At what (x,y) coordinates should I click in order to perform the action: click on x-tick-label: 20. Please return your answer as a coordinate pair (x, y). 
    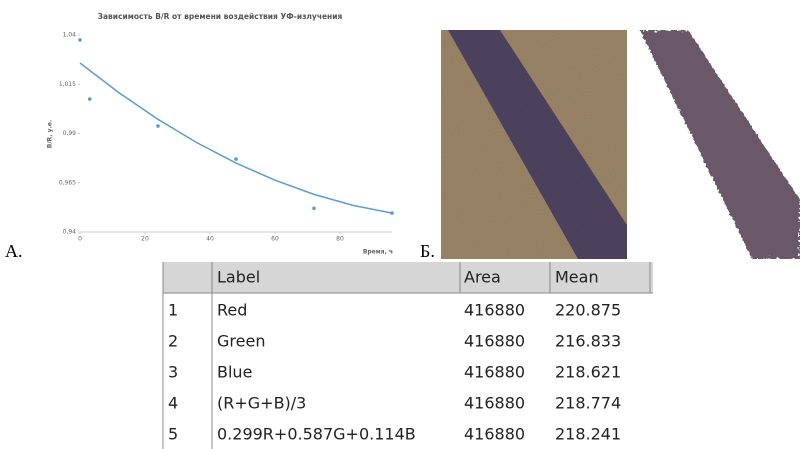
    Looking at the image, I should click on (145, 239).